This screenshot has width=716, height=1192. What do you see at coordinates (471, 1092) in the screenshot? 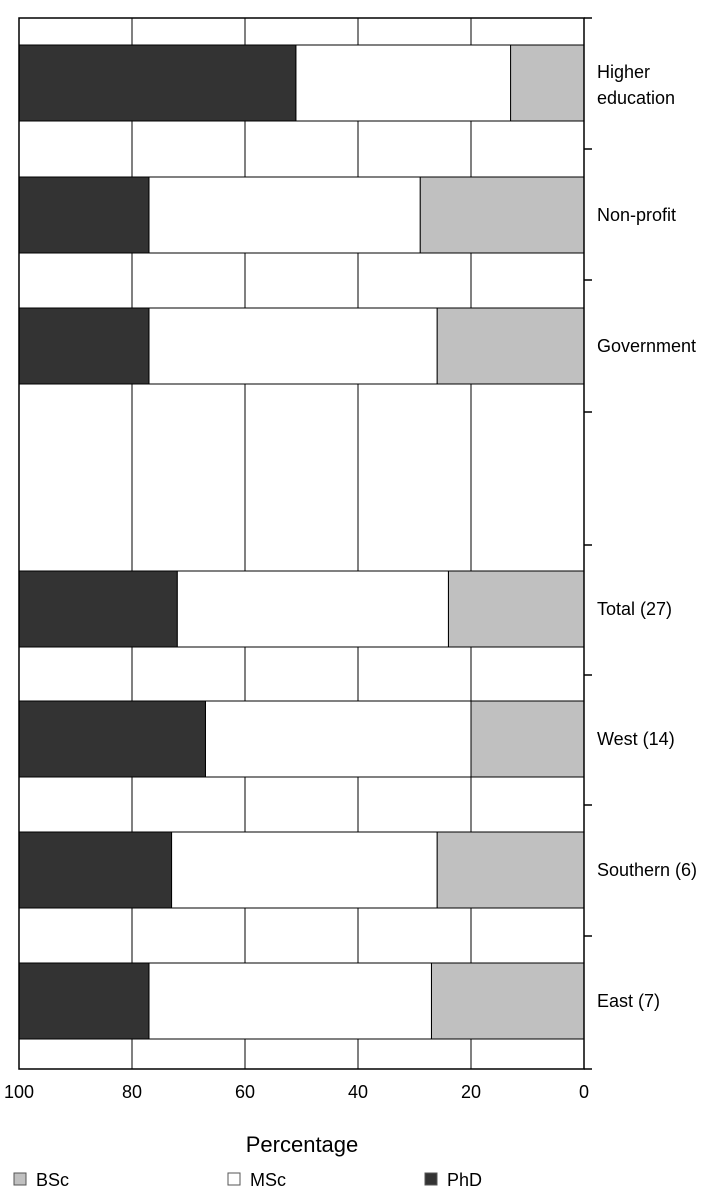
I see `x-tick-label-20: 20` at bounding box center [471, 1092].